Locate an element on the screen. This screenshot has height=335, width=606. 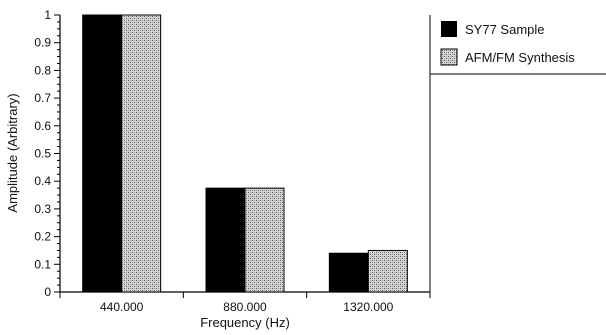
y-tick-label-0-5: 0.5 is located at coordinates (42, 154).